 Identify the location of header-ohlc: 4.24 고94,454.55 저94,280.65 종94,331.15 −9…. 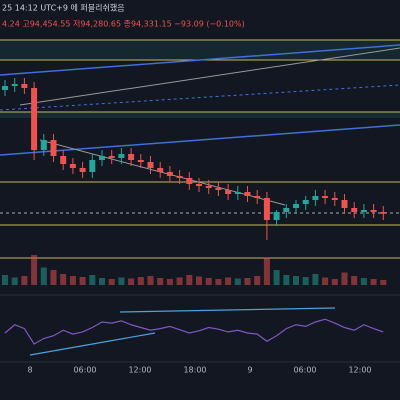
(123, 24).